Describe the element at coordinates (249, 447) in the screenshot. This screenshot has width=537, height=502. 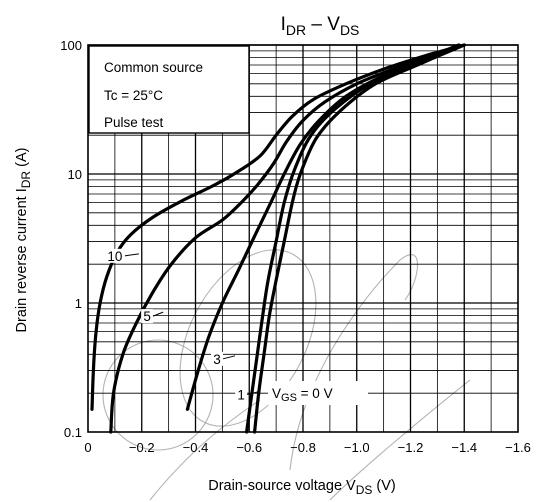
I see `x-tick-label: −0.6` at that location.